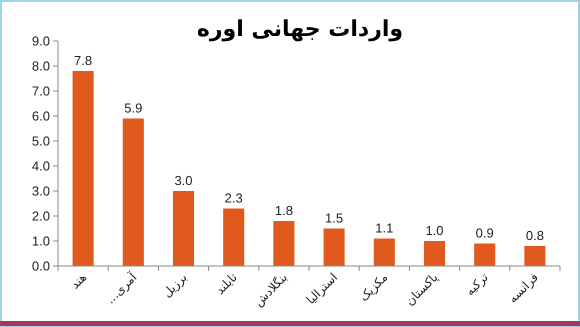  Describe the element at coordinates (41, 266) in the screenshot. I see `y-tick-label: 0.0` at that location.